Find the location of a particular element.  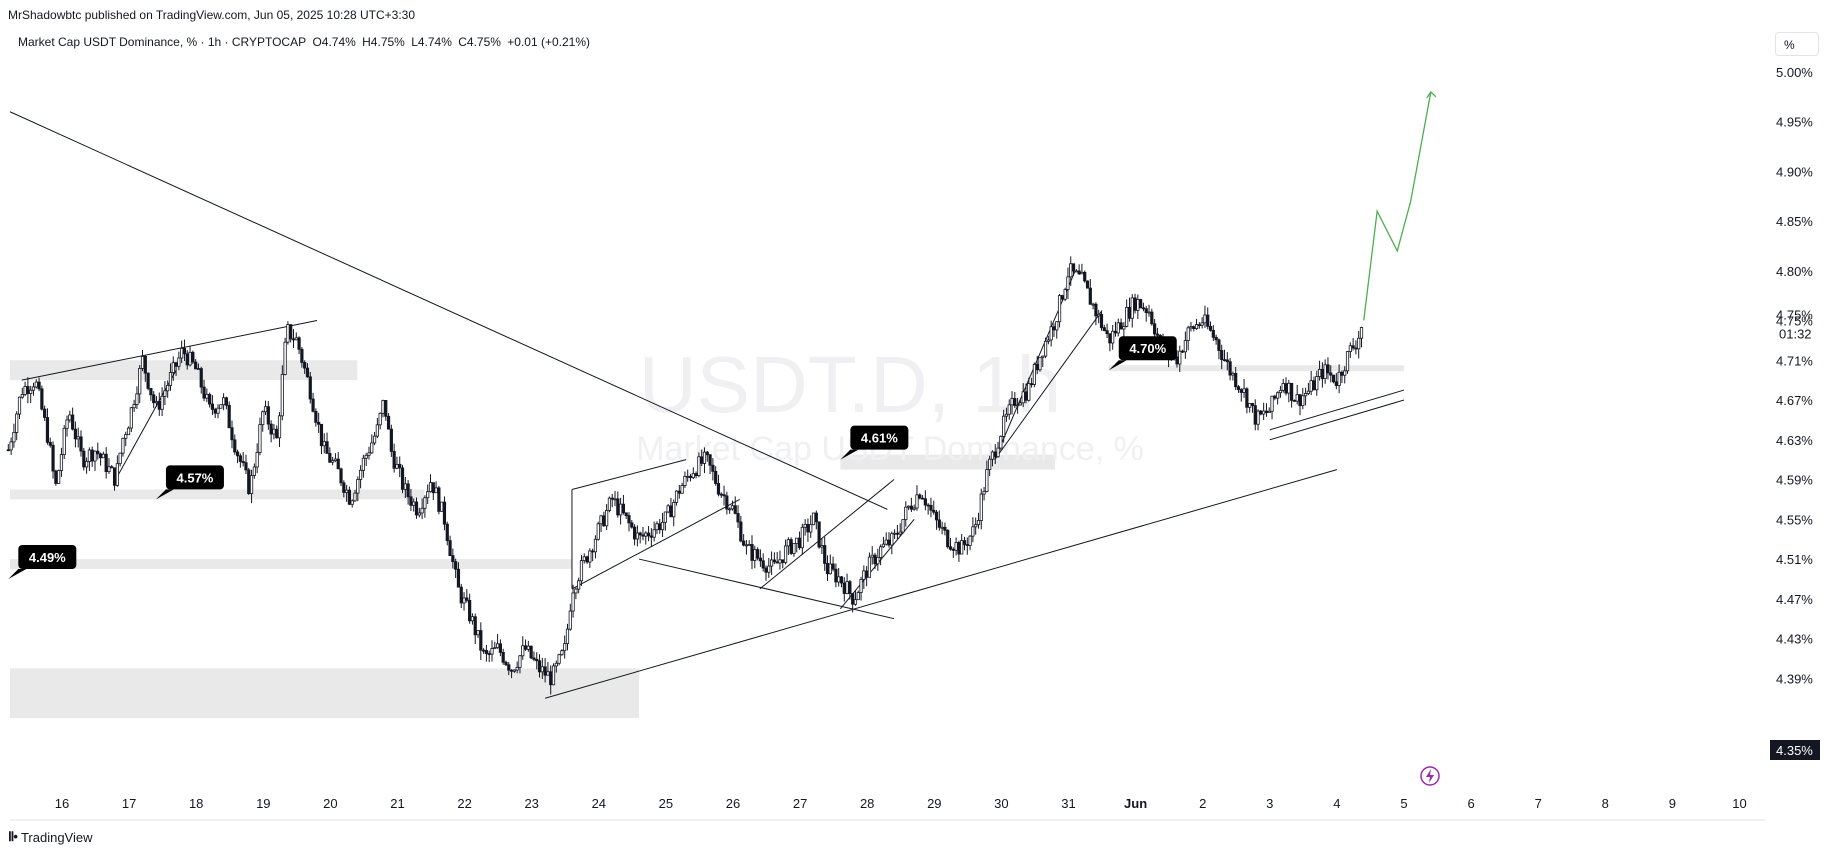

tradingview-logo-icon: Ⅱ• is located at coordinates (13, 836).